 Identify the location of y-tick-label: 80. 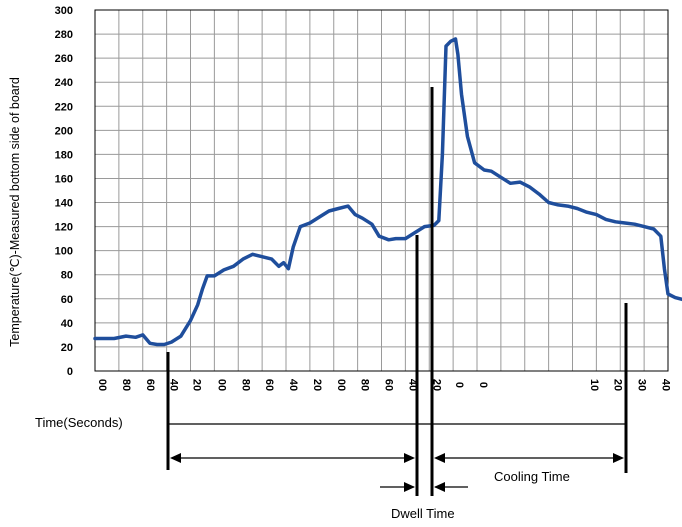
(67, 276).